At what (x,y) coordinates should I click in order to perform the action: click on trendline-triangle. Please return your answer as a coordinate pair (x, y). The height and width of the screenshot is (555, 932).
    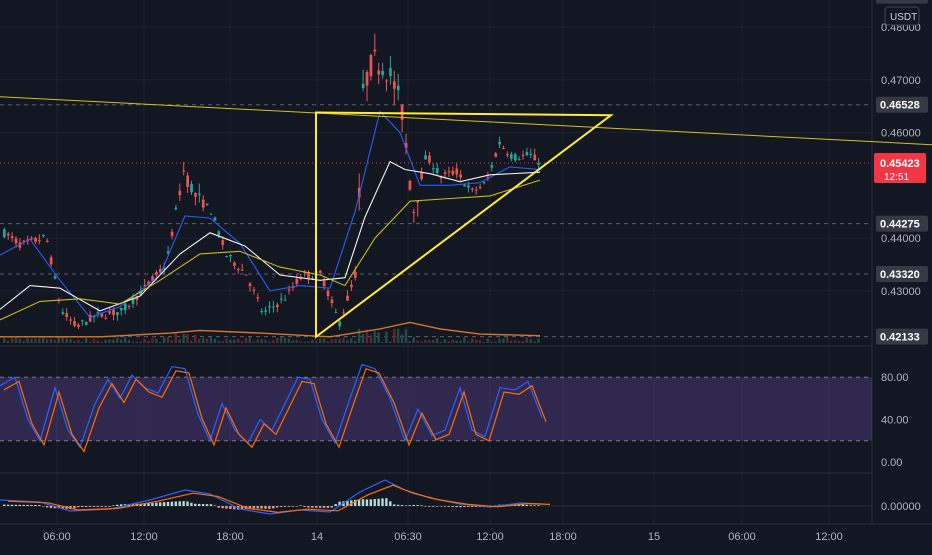
    Looking at the image, I should click on (464, 225).